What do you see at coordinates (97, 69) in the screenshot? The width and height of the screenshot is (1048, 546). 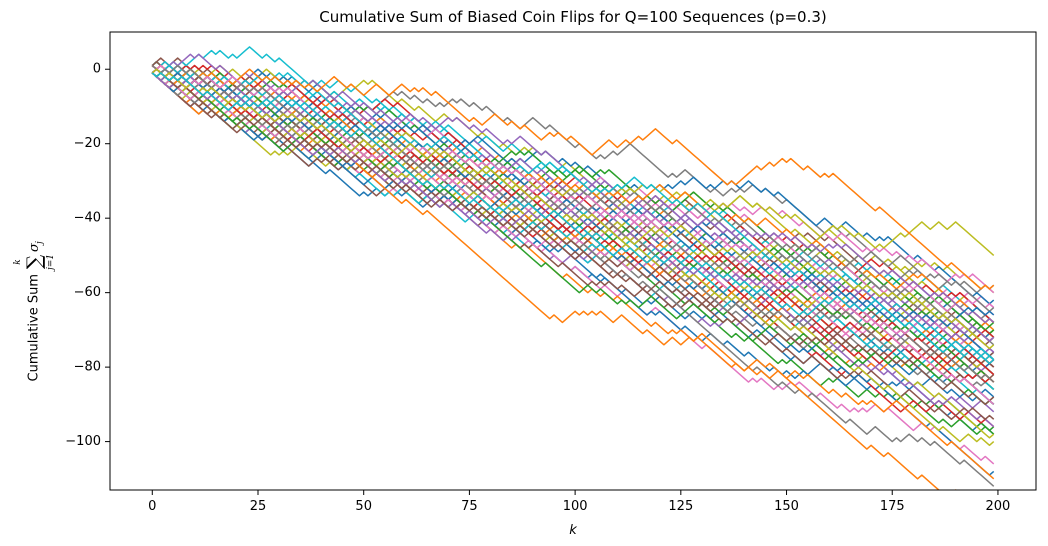 I see `y-tick-label: 0` at bounding box center [97, 69].